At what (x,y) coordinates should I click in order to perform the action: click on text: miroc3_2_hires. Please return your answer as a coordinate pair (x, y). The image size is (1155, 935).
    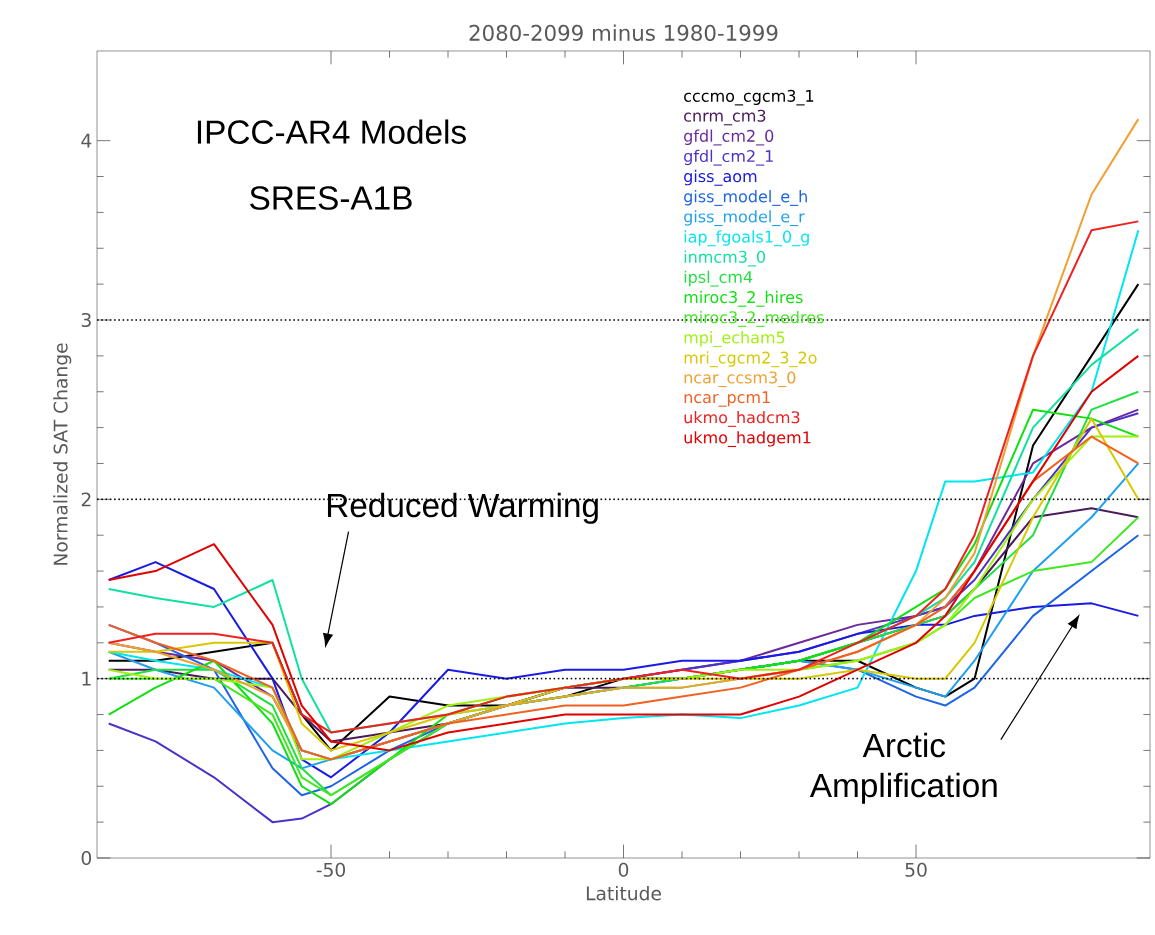
    Looking at the image, I should click on (743, 298).